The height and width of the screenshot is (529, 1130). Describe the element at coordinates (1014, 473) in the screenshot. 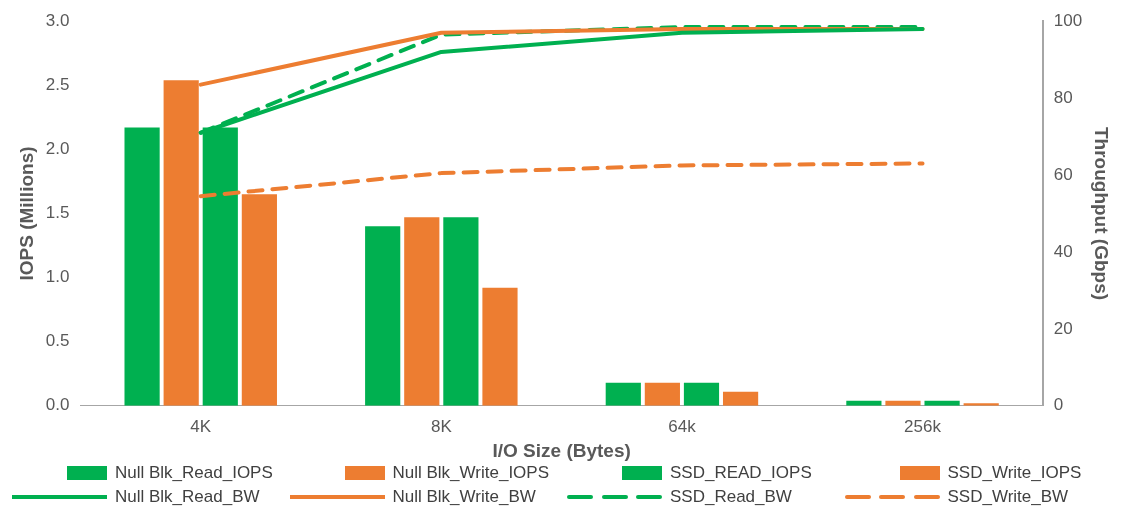

I see `legend-label: SSD_Write_IOPS` at that location.